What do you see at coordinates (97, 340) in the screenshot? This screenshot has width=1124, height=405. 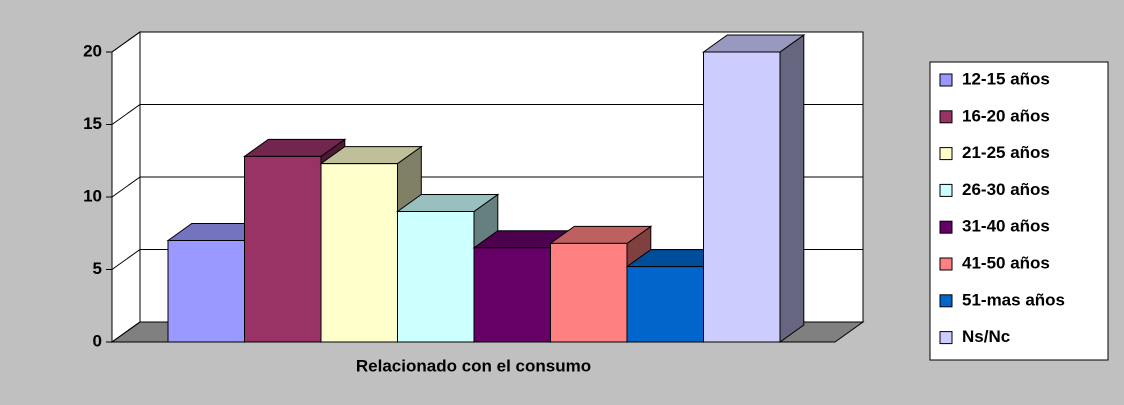 I see `y-tick-label: 0` at bounding box center [97, 340].